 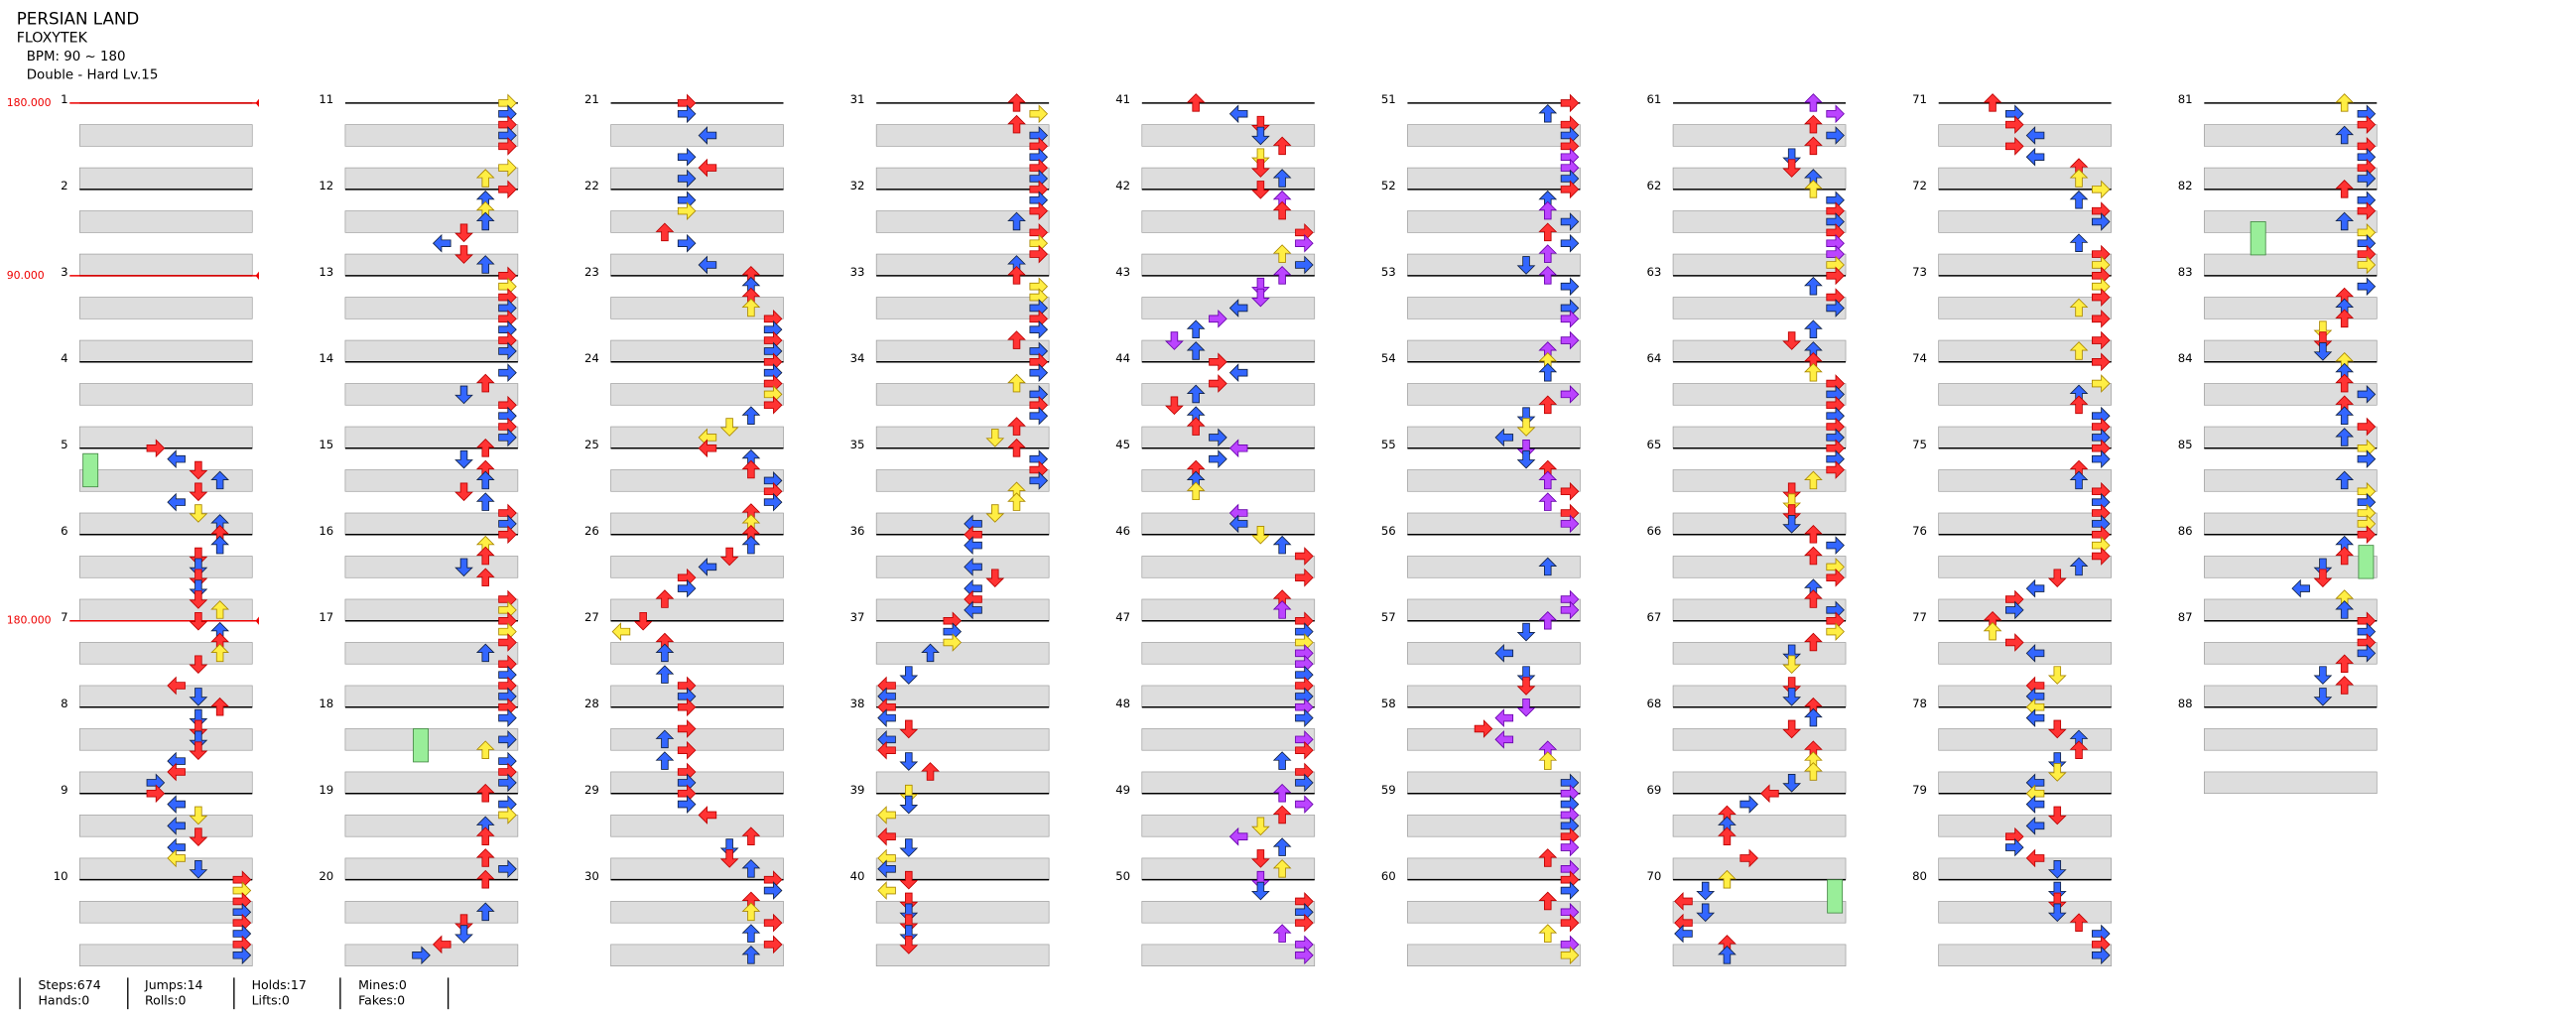 What do you see at coordinates (69, 984) in the screenshot?
I see `stat: Steps:674` at bounding box center [69, 984].